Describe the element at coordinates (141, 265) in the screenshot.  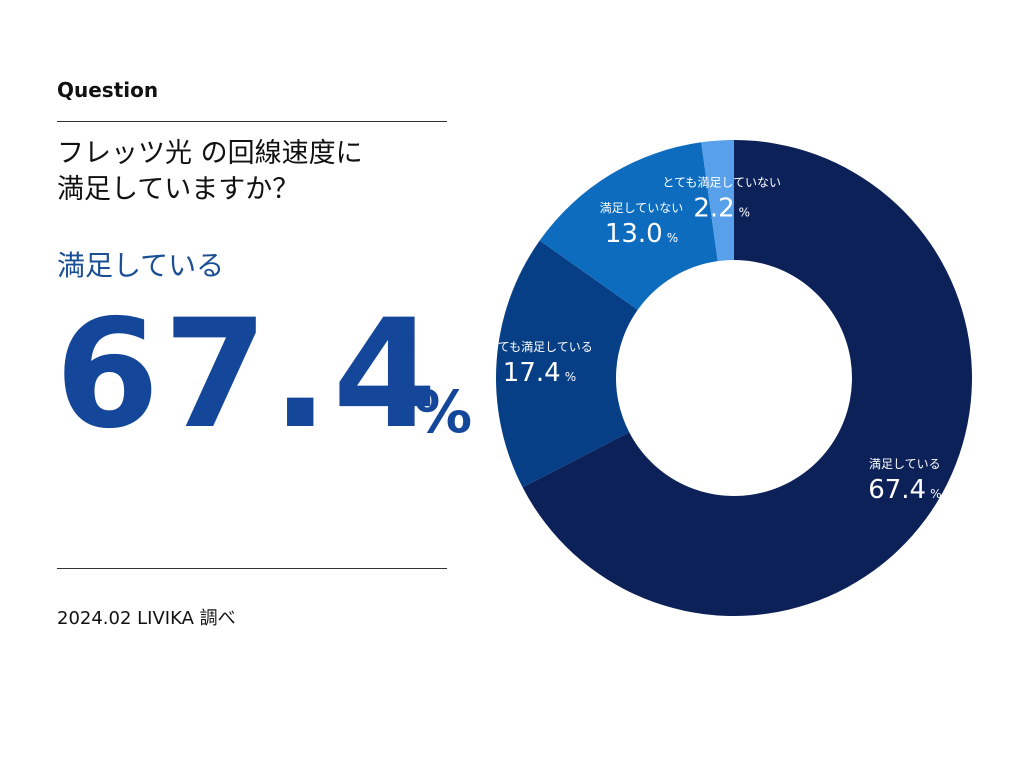
I see `highlight-label: 満足している` at that location.